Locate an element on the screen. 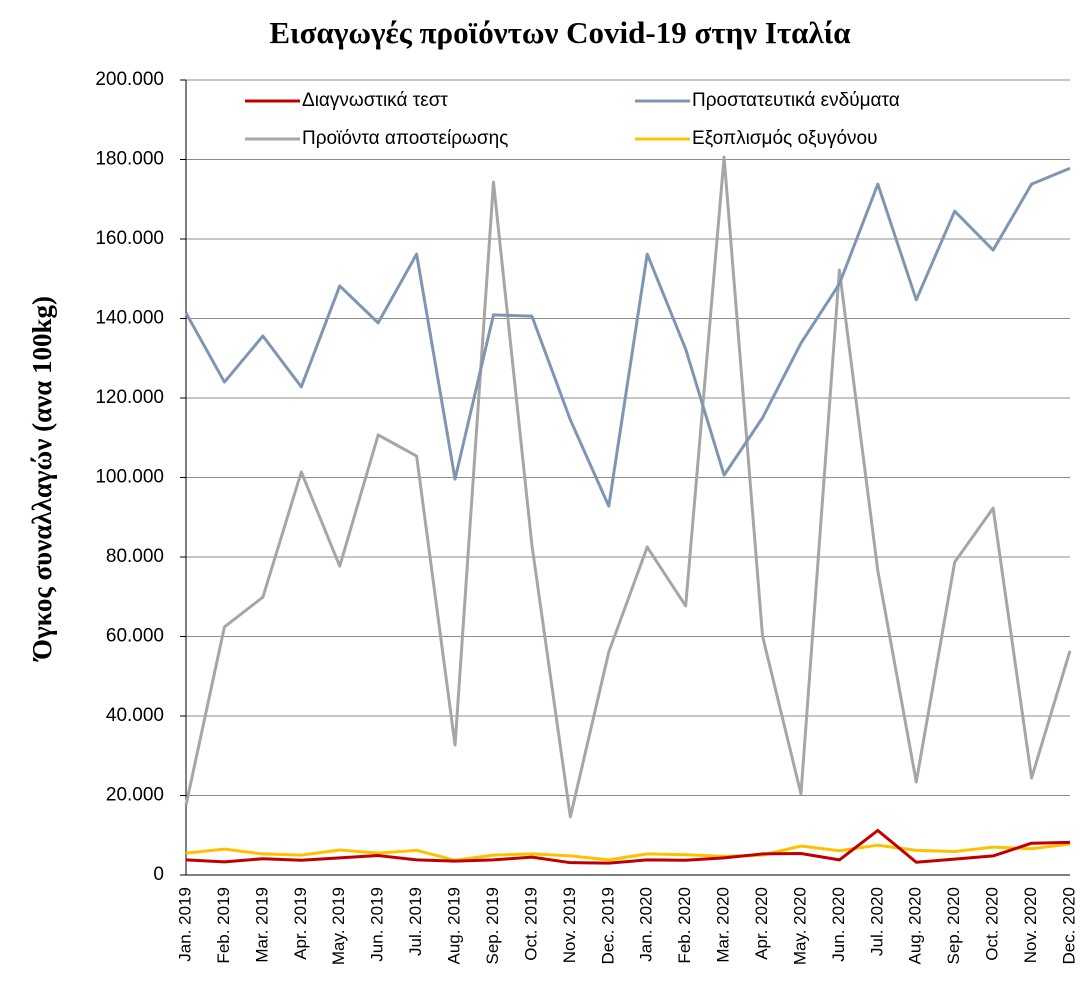  y-tick-label: 160.000 is located at coordinates (129, 238).